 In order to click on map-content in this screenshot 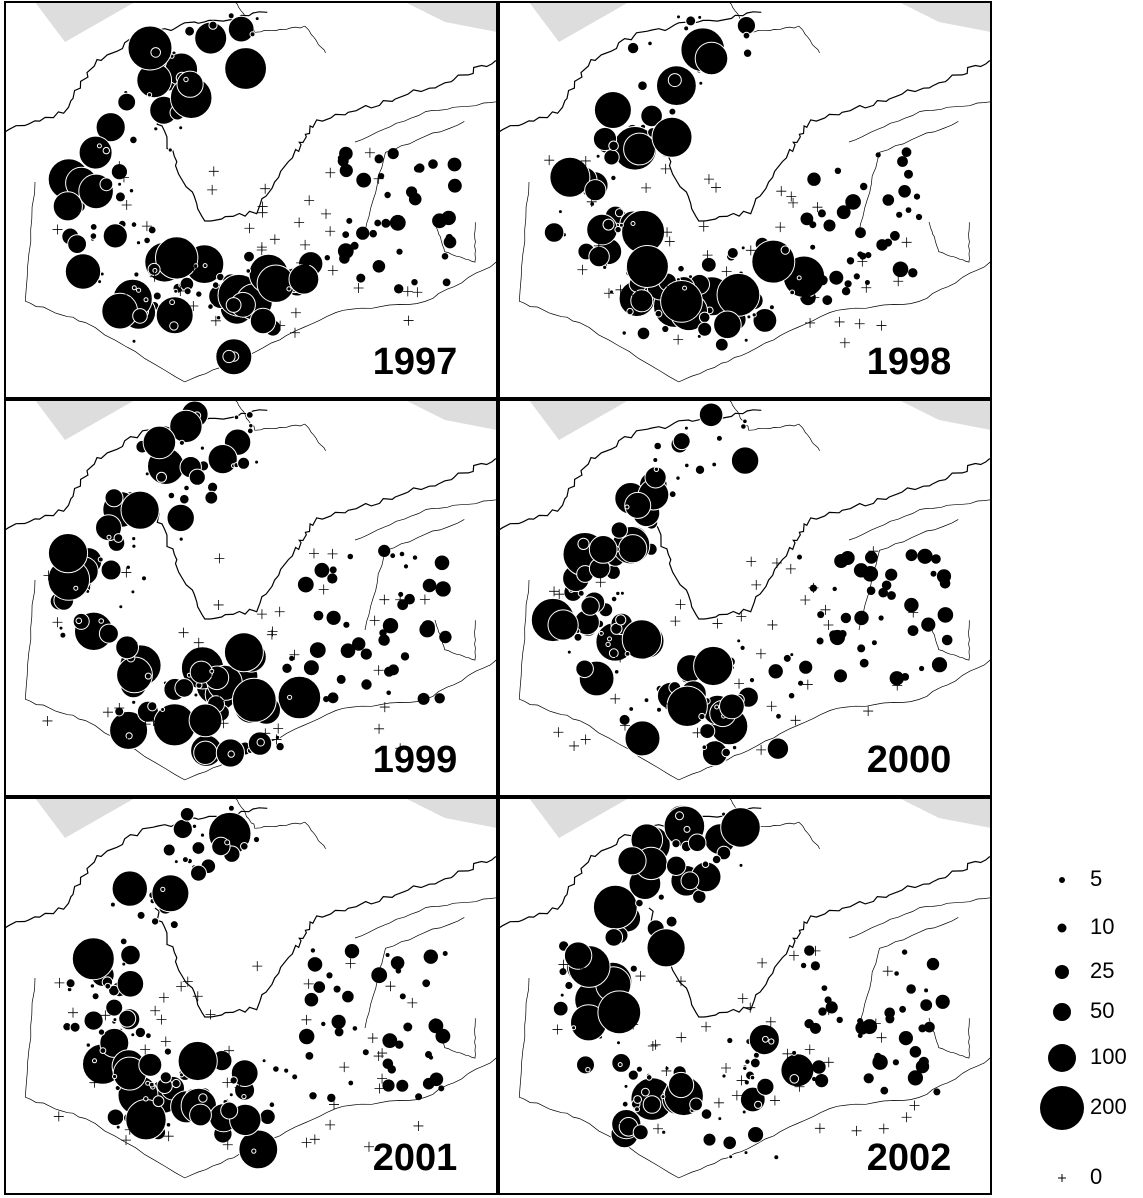, I will do `click(251, 192)`.